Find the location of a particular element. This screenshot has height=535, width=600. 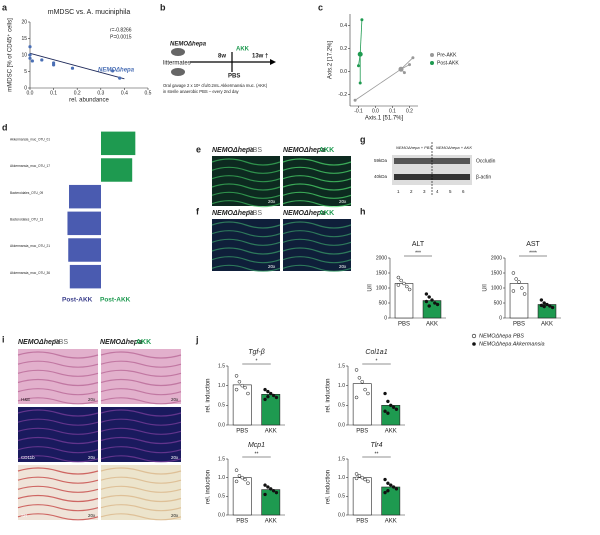

label: mMDSC vs. A. muciniphila is located at coordinates (89, 12).